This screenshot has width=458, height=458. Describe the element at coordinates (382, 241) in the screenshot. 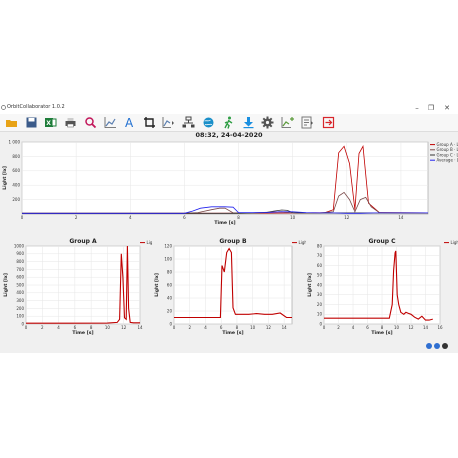

I see `chart-title: Group C` at that location.